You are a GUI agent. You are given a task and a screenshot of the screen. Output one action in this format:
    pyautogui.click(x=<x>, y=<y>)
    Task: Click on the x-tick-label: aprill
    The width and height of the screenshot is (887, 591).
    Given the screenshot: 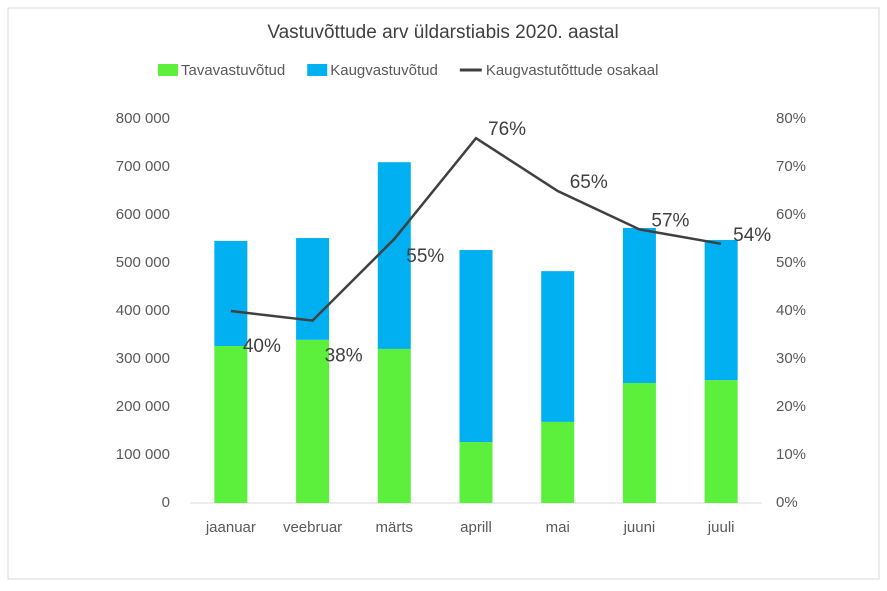 What is the action you would take?
    pyautogui.click(x=476, y=527)
    